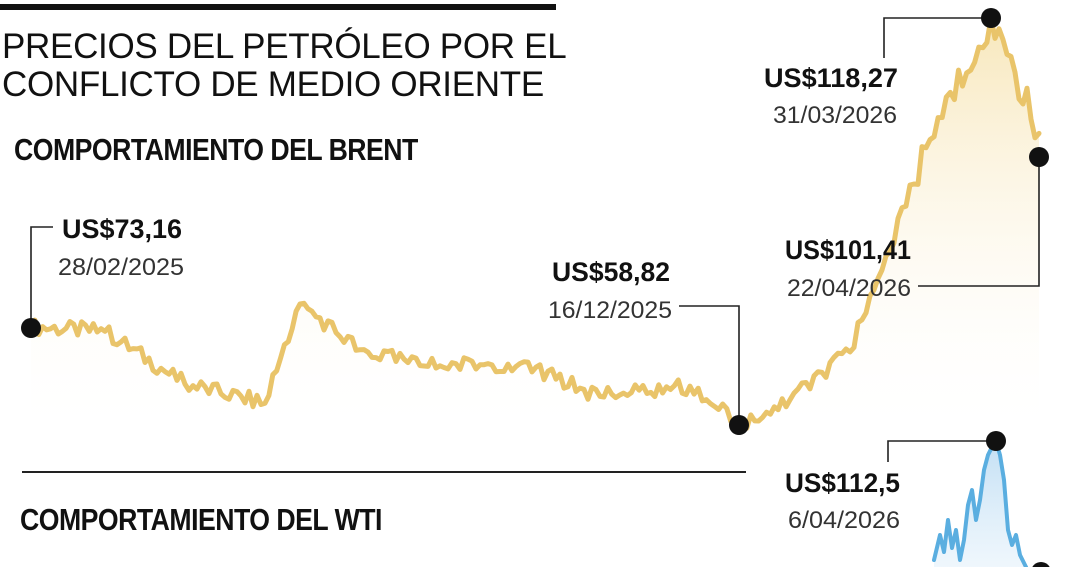 This screenshot has height=567, width=1080. What do you see at coordinates (31, 328) in the screenshot?
I see `brent-point-start` at bounding box center [31, 328].